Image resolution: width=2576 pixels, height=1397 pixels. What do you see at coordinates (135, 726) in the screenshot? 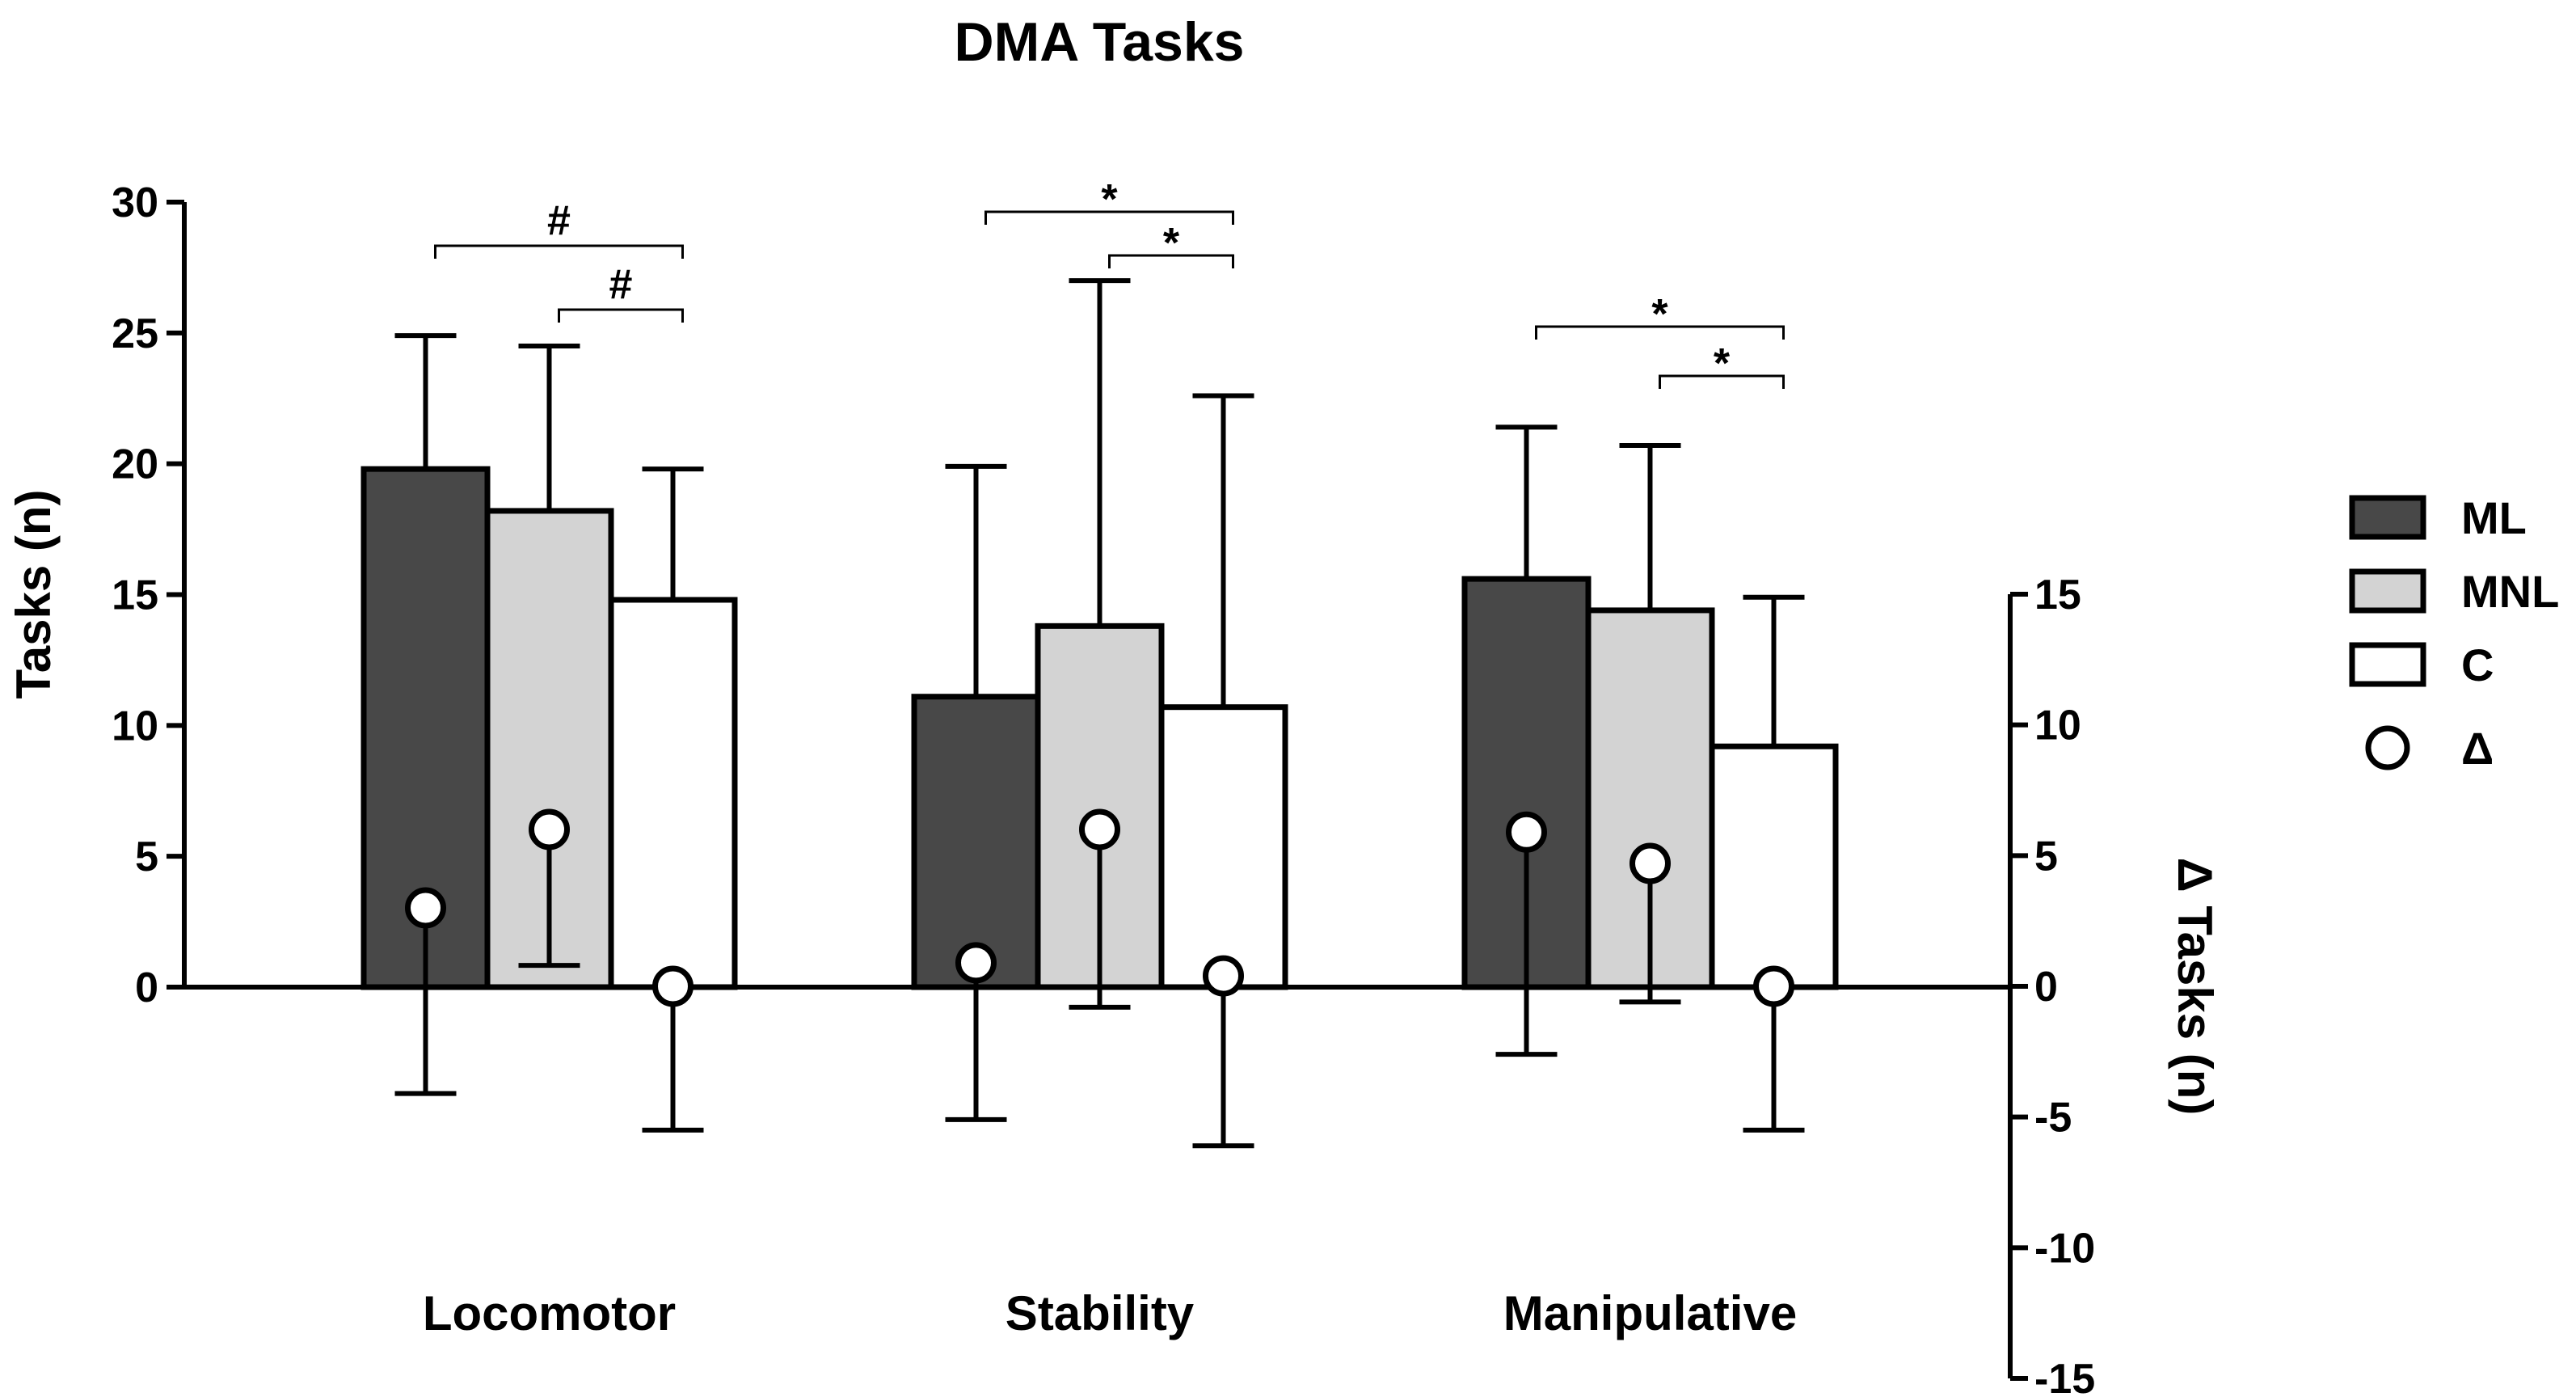
I see `y-tick-label: 10` at bounding box center [135, 726].